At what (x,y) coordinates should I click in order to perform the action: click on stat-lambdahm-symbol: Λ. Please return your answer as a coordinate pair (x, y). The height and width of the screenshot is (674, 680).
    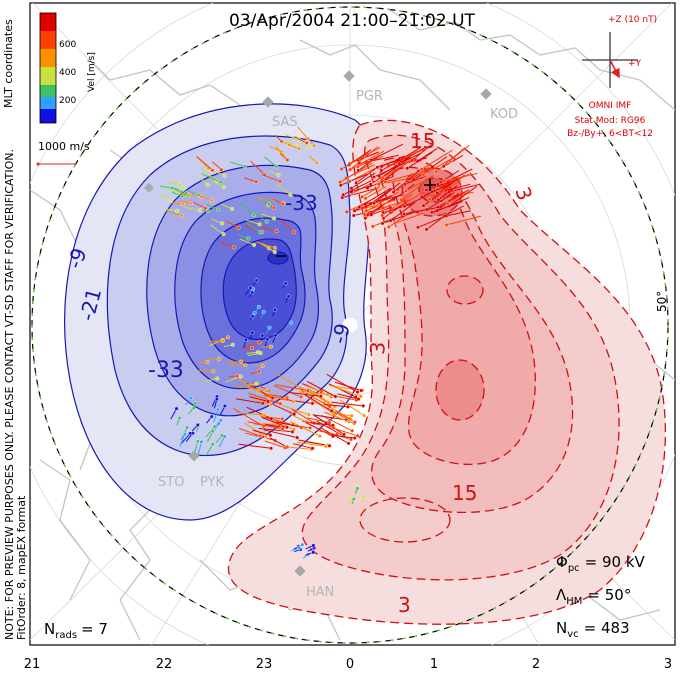
    Looking at the image, I should click on (561, 595).